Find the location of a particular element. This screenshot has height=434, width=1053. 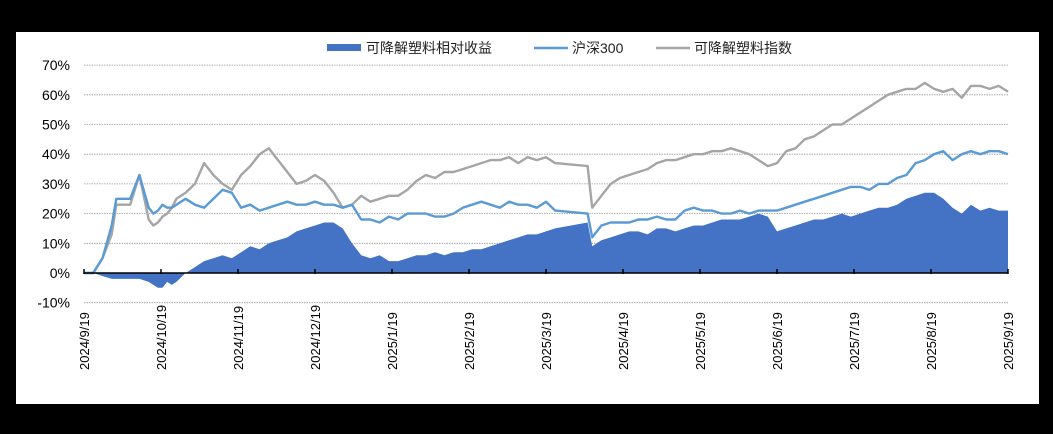

x-tick-label: 2025/5/19 is located at coordinates (700, 341).